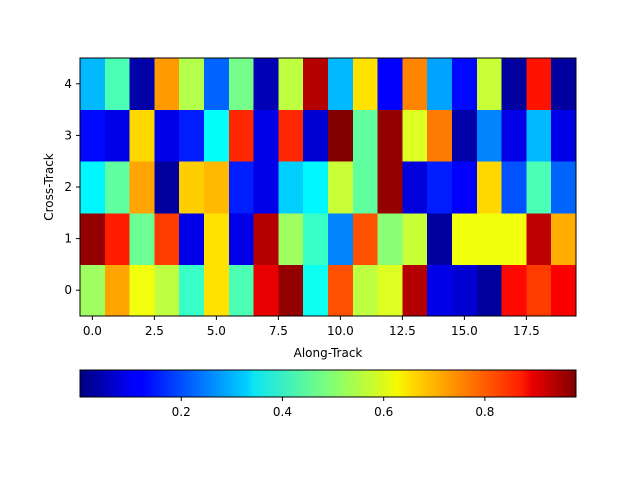 The height and width of the screenshot is (480, 640). What do you see at coordinates (328, 383) in the screenshot?
I see `colorbar` at bounding box center [328, 383].